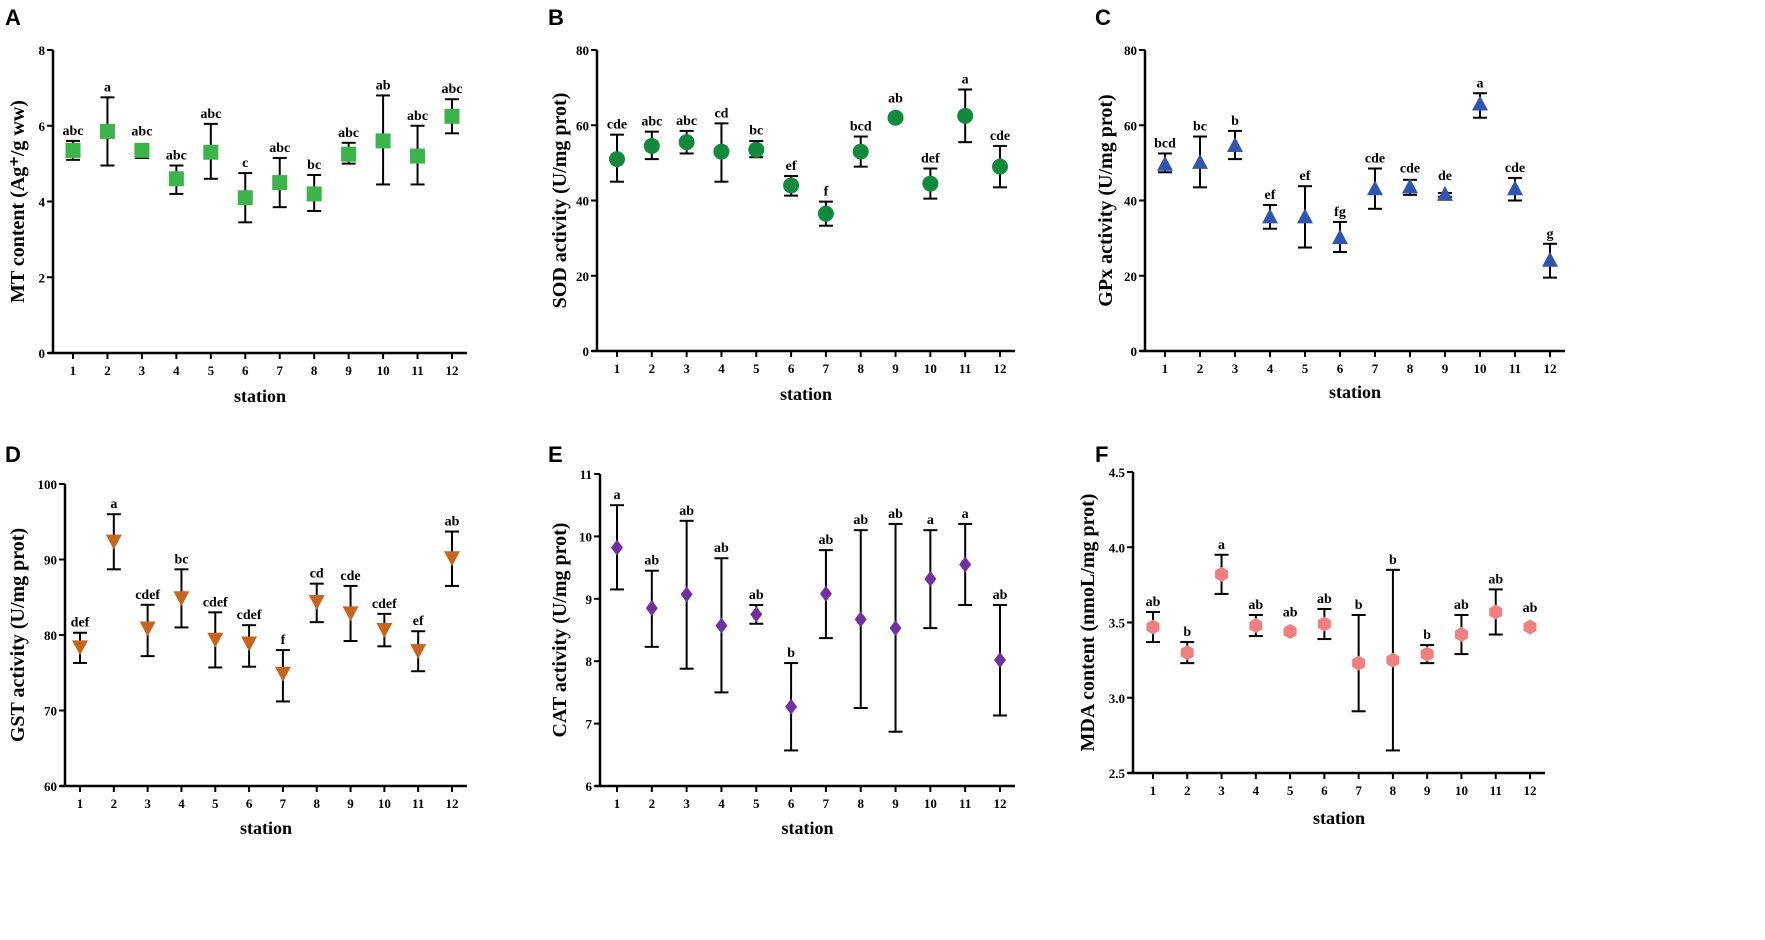 The width and height of the screenshot is (1765, 940). What do you see at coordinates (18, 635) in the screenshot?
I see `y-axis-label: GST activity (U/mg prot)` at bounding box center [18, 635].